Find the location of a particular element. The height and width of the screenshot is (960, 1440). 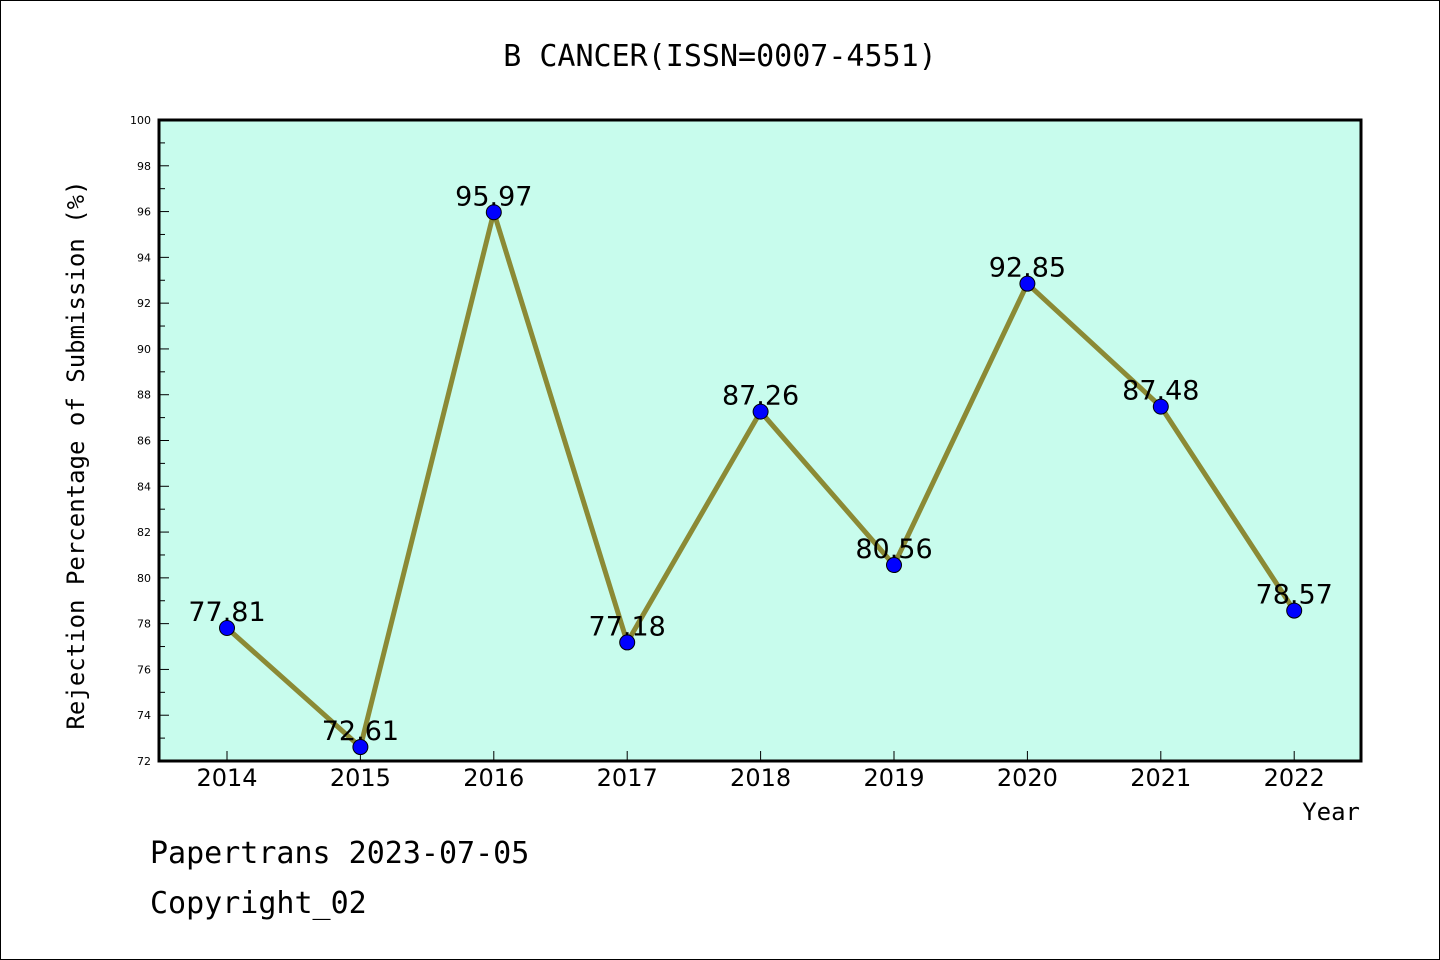

x-tick-label: 2016 is located at coordinates (493, 778).